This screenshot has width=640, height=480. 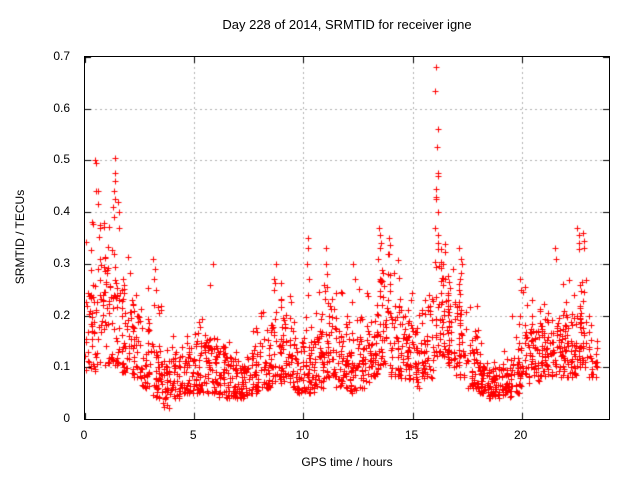 I want to click on y-tick-label: 0.6, so click(x=61, y=107).